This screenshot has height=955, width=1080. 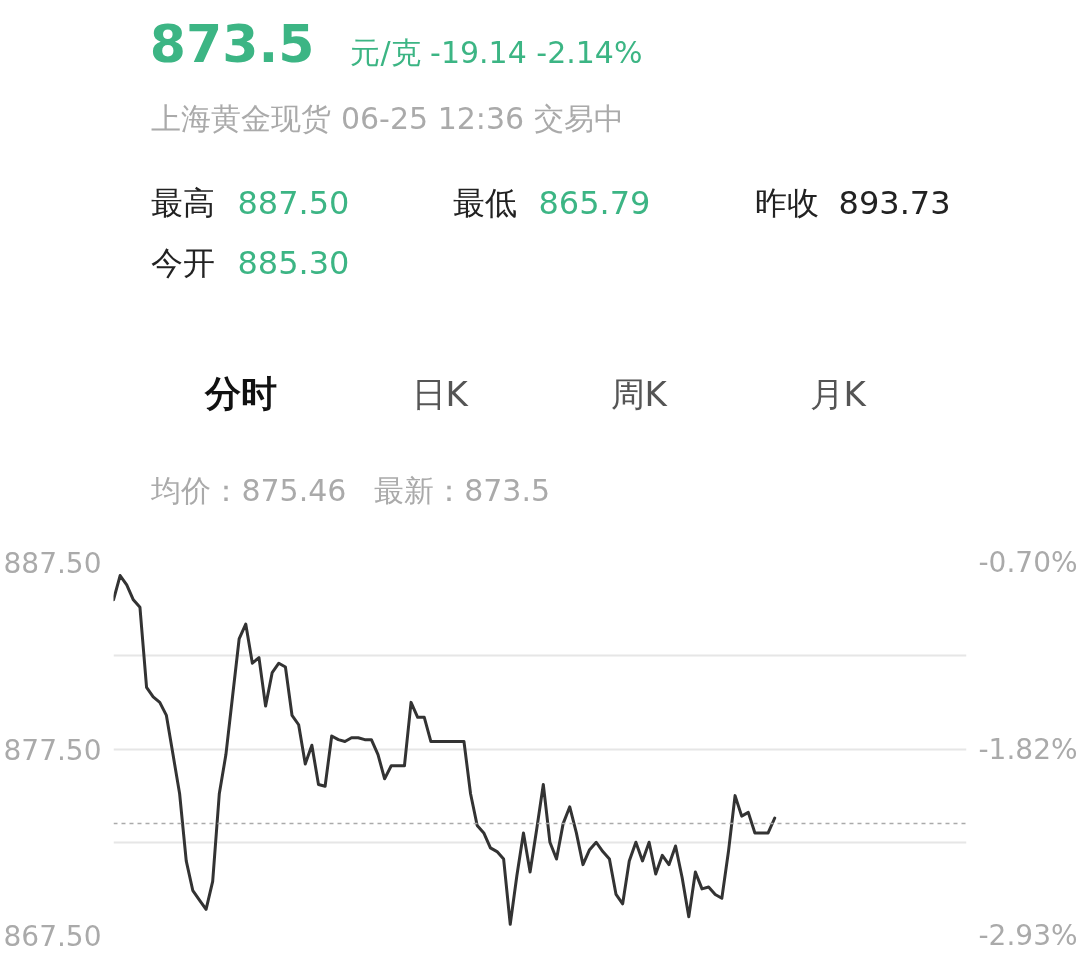 What do you see at coordinates (462, 490) in the screenshot?
I see `text: 最新：873.5` at bounding box center [462, 490].